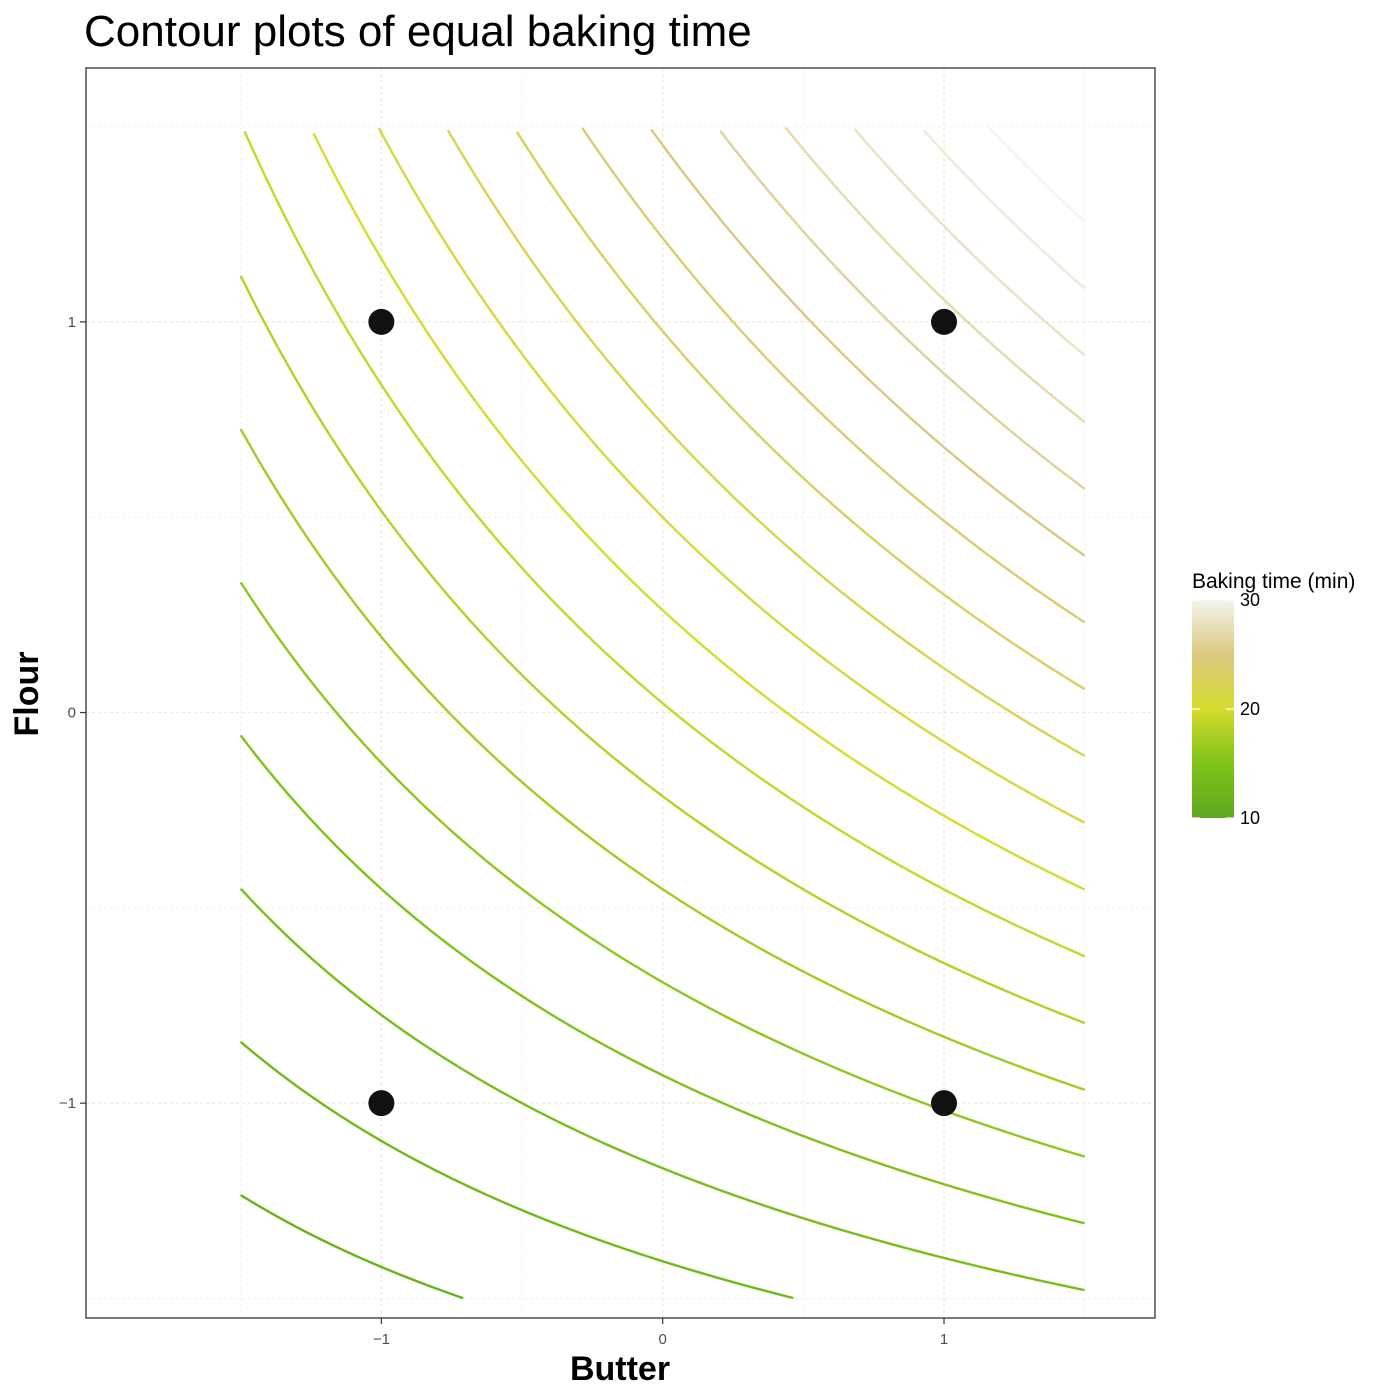  Describe the element at coordinates (1273, 699) in the screenshot. I see `legend: Baking time (min) 30 20 10` at that location.